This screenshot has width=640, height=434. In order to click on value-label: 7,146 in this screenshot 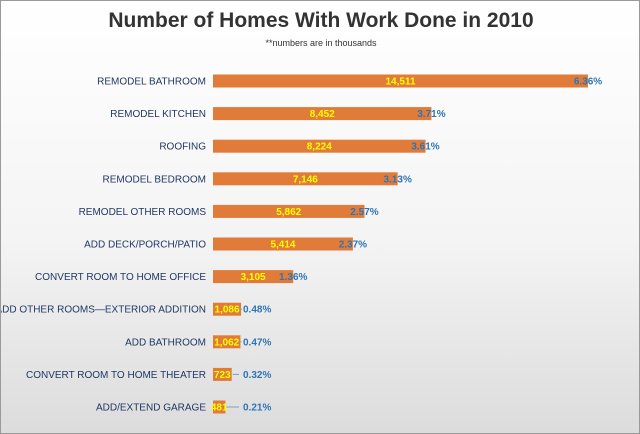, I will do `click(305, 179)`.